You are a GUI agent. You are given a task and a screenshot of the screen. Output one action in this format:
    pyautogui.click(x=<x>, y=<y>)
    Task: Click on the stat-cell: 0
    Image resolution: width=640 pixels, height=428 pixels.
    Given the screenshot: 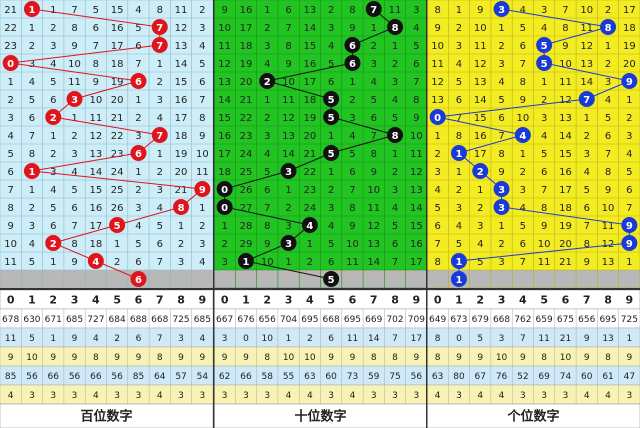 What is the action you would take?
    pyautogui.click(x=459, y=339)
    